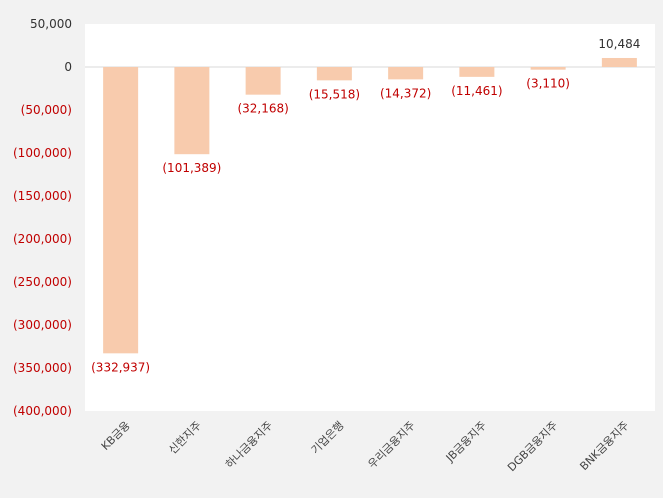 The height and width of the screenshot is (498, 663). What do you see at coordinates (334, 94) in the screenshot?
I see `data-label: (15,518)` at bounding box center [334, 94].